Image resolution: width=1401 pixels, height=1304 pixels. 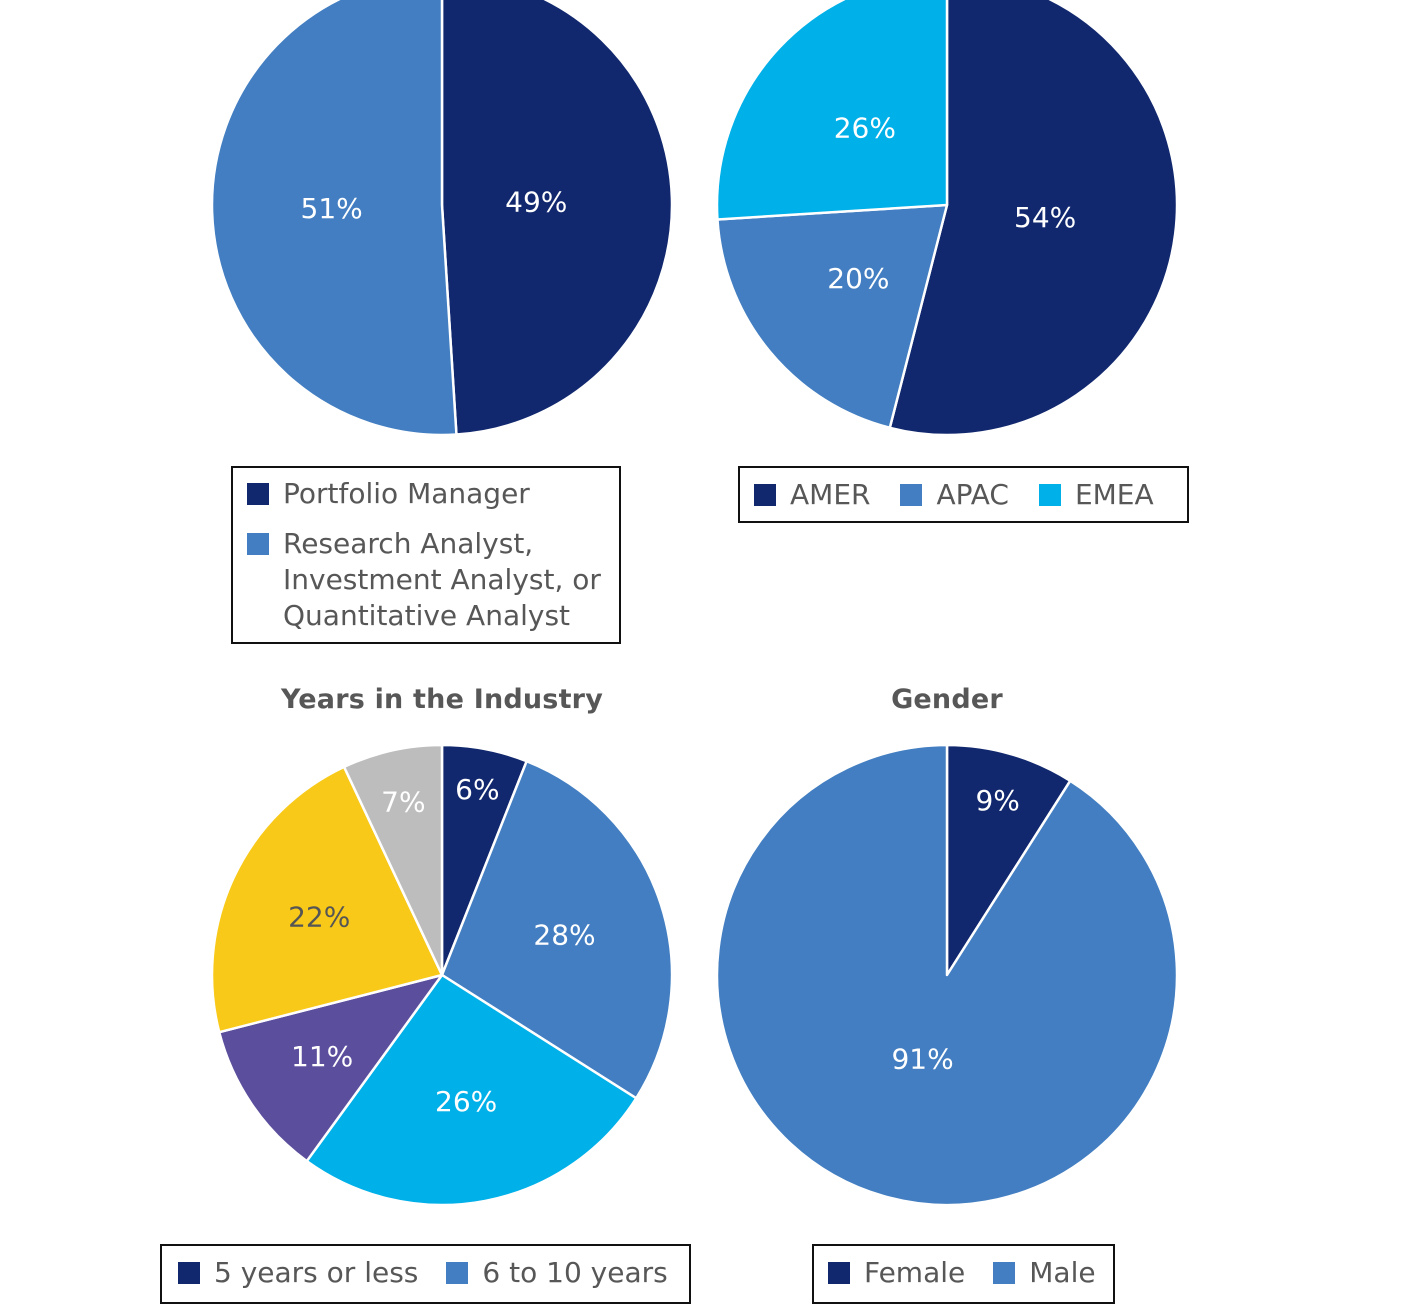 What do you see at coordinates (832, 110) in the screenshot?
I see `pie-slice-emea` at bounding box center [832, 110].